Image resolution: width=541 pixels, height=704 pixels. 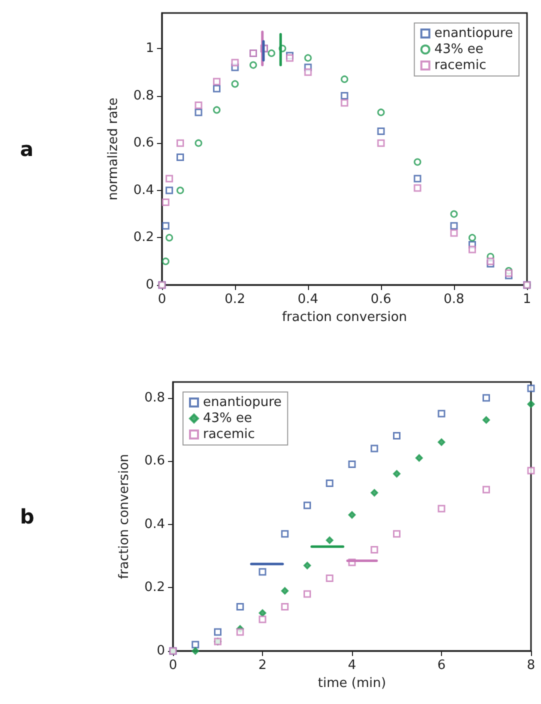 What do you see at coordinates (352, 665) in the screenshot?
I see `x-tick-label: 4` at bounding box center [352, 665].